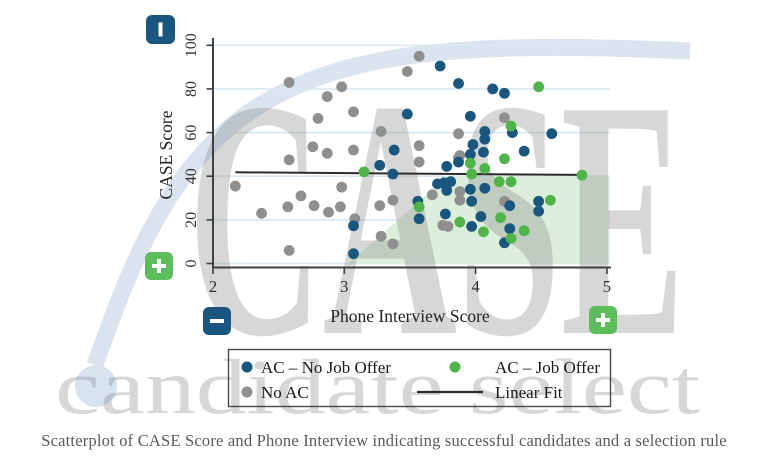 The width and height of the screenshot is (768, 472). Describe the element at coordinates (410, 316) in the screenshot. I see `x-axis-title: Phone Interview Score` at that location.